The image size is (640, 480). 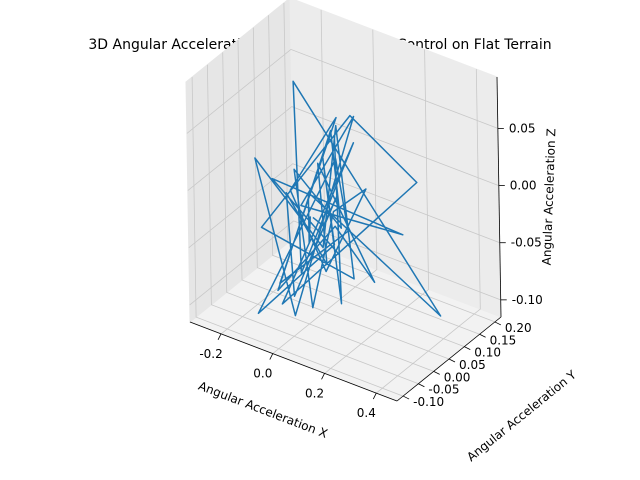 I want to click on z-tick-label: -0.05, so click(x=526, y=243).